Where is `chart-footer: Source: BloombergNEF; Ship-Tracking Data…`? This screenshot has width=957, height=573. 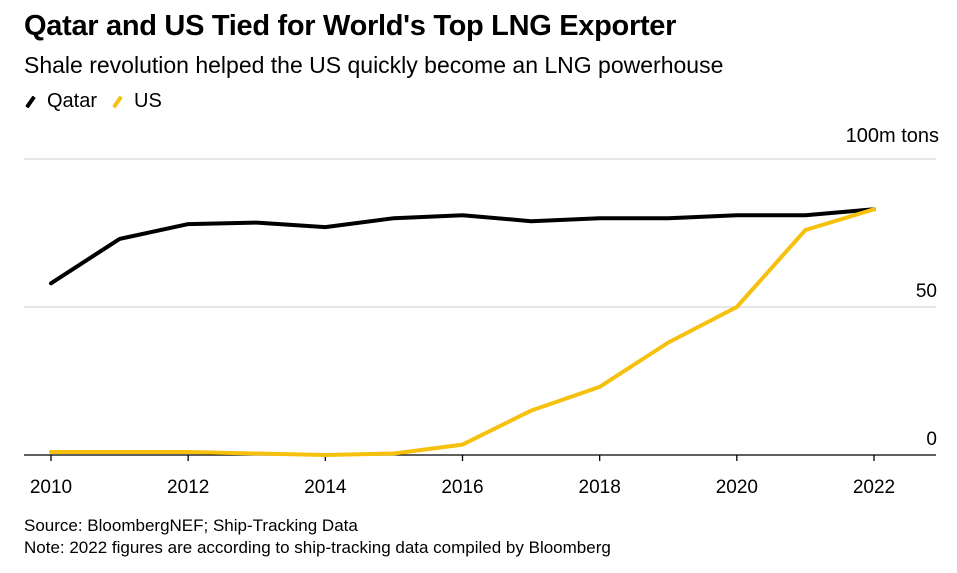
chart-footer: Source: BloombergNEF; Ship-Tracking Data… is located at coordinates (317, 537).